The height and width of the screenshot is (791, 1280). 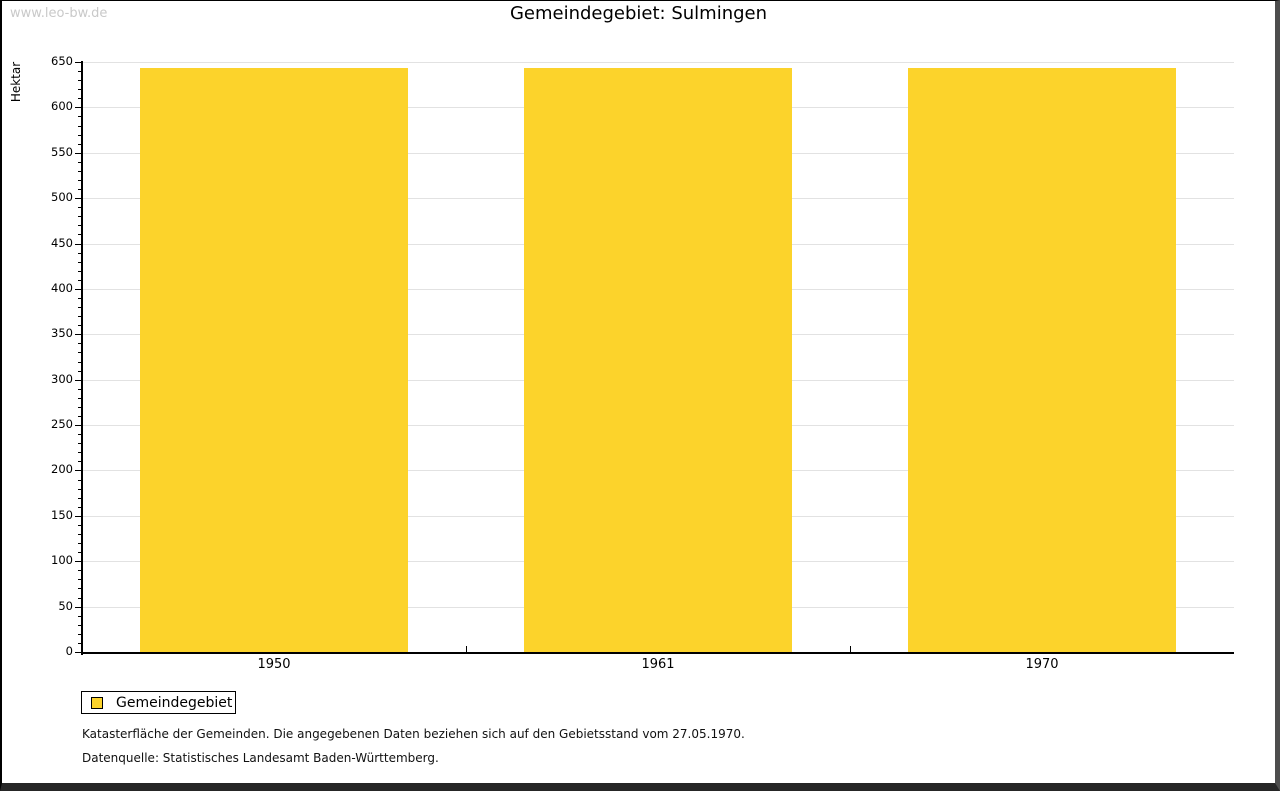 What do you see at coordinates (62, 424) in the screenshot?
I see `y-axis-tick-label: 250` at bounding box center [62, 424].